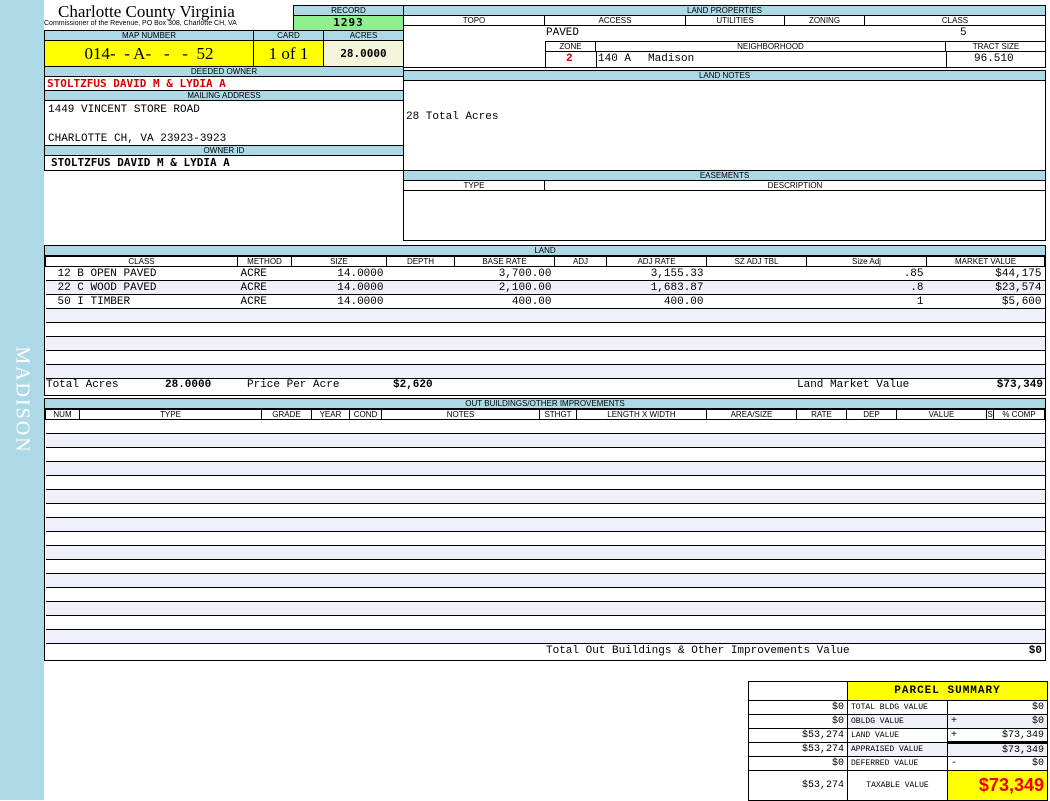 The height and width of the screenshot is (801, 1050). What do you see at coordinates (224, 163) in the screenshot?
I see `owner-id: STOLTZFUS DAVID M & LYDIA A` at bounding box center [224, 163].